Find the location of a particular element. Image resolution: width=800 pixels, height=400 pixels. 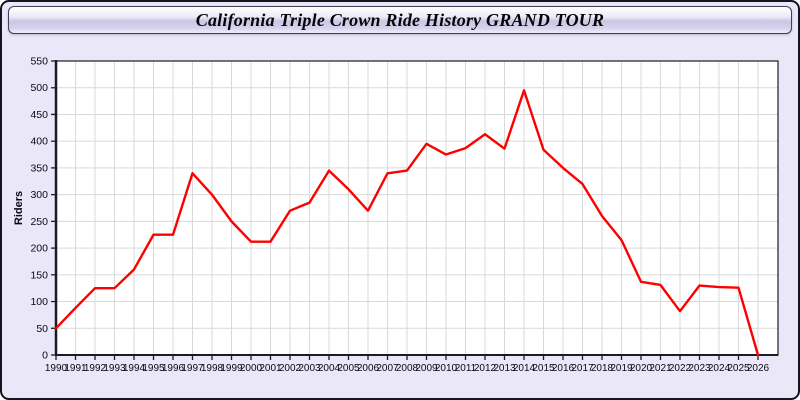

x-tick-label: 1993 is located at coordinates (114, 368).